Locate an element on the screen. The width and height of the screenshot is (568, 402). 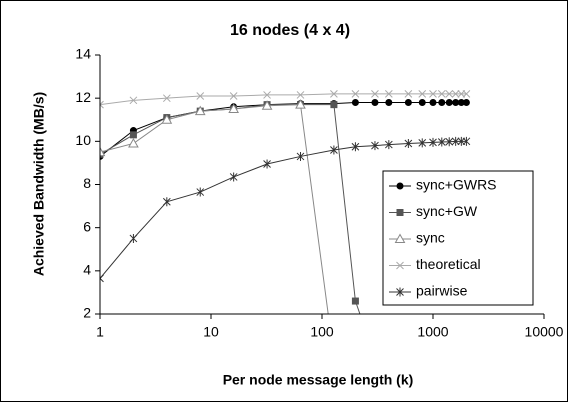
x-tick-label: 10000 is located at coordinates (544, 332).